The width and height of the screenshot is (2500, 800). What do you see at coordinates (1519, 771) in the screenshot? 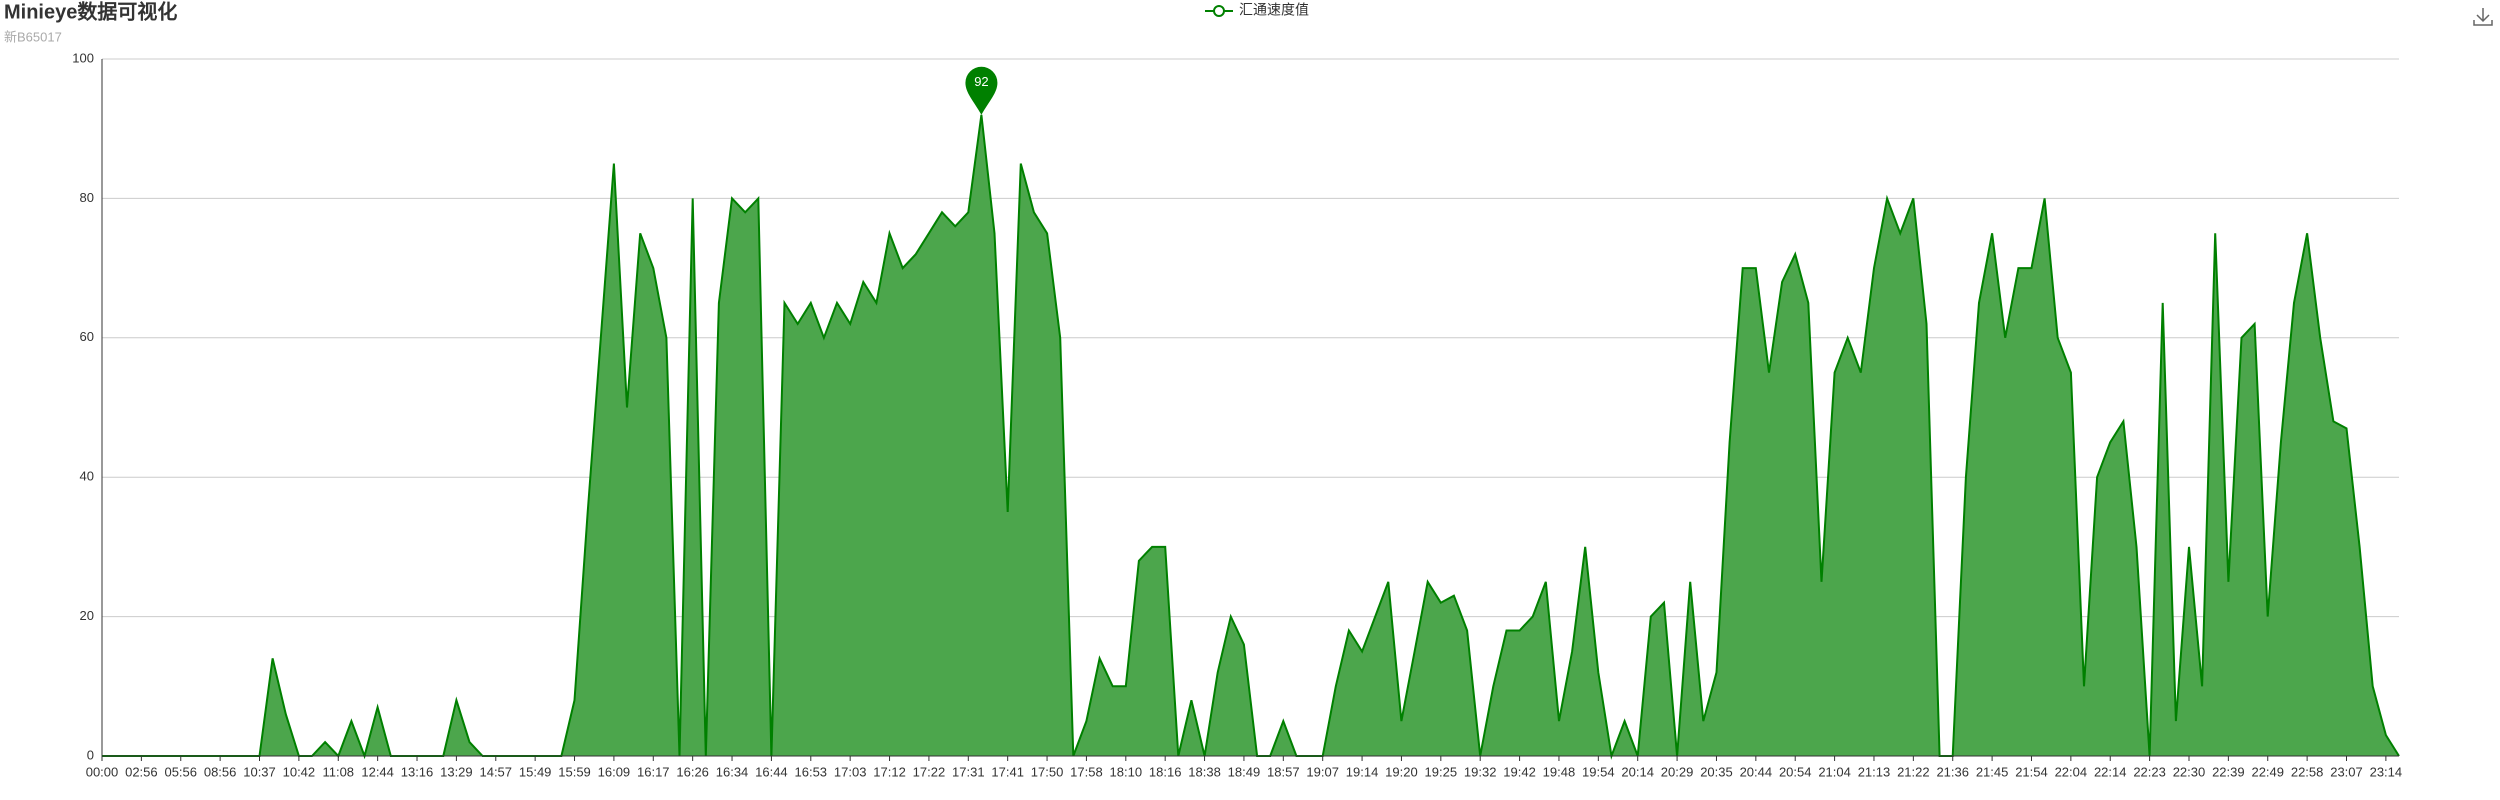
I see `x-tick-label: 19:42` at bounding box center [1519, 771].